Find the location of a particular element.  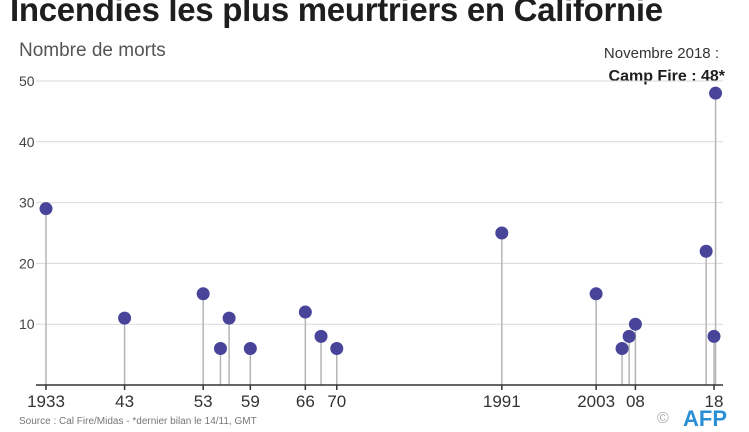

annotation-date: Novembre 2018 : is located at coordinates (661, 53).